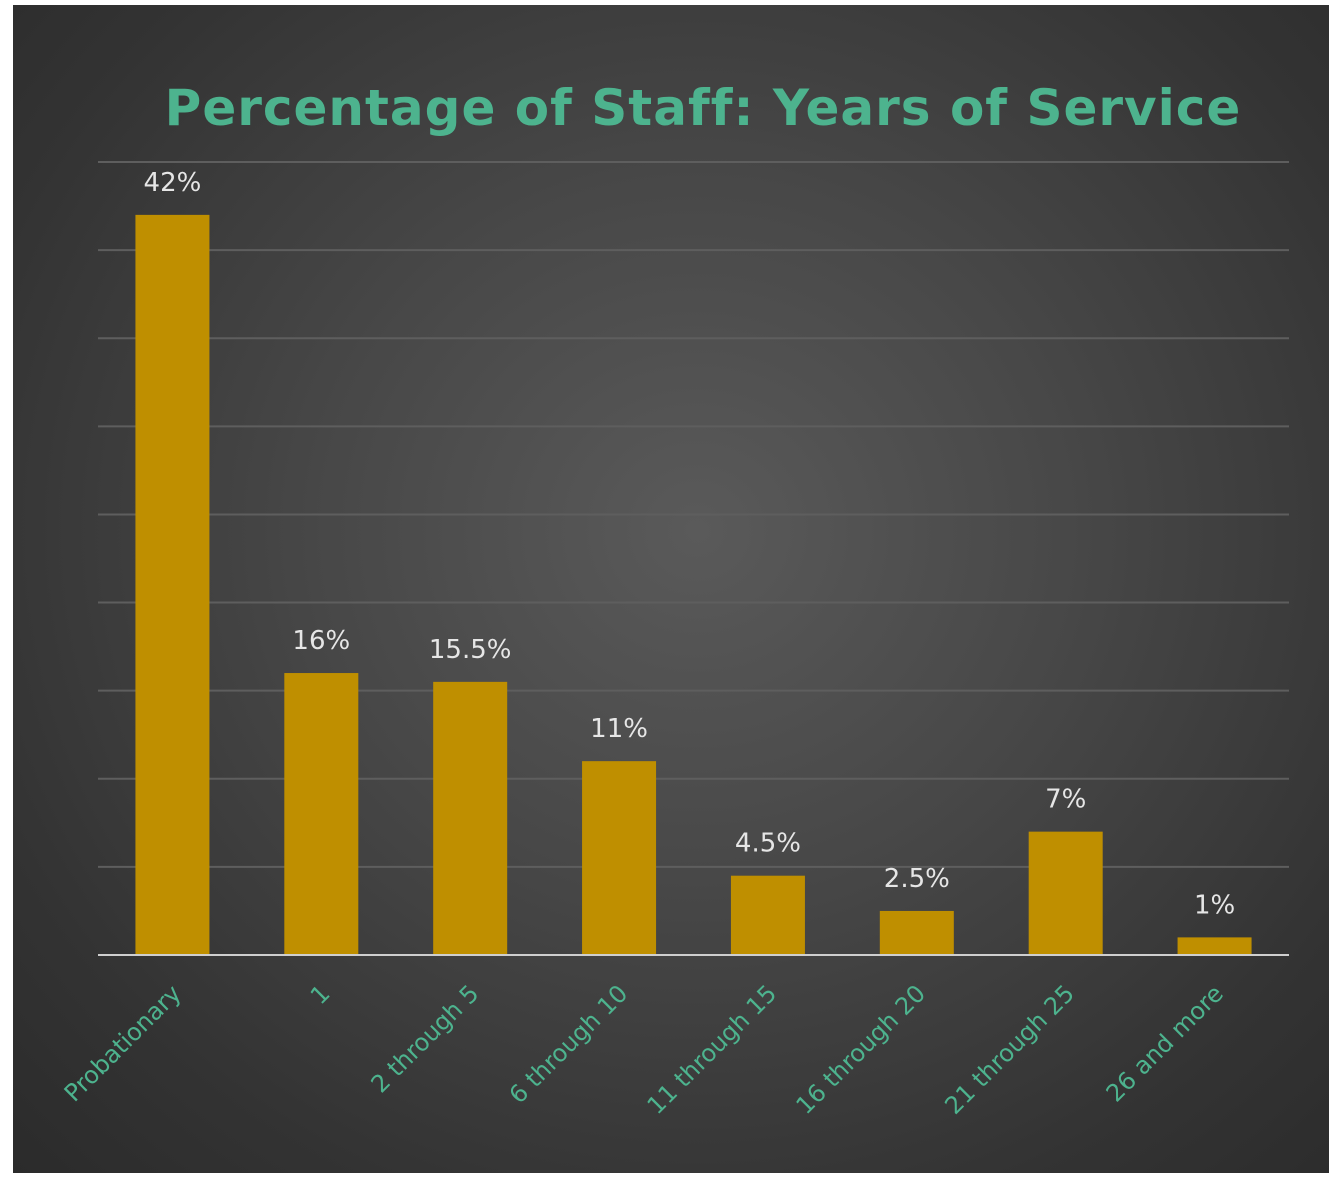 This screenshot has height=1177, width=1337. I want to click on data-label: 4.5%, so click(768, 844).